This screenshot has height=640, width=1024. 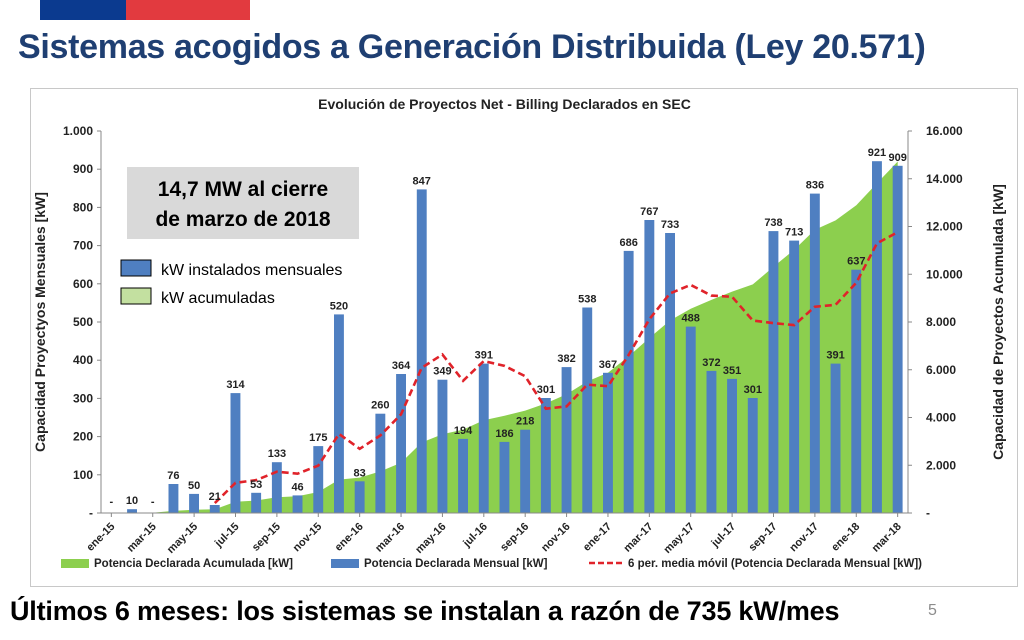 What do you see at coordinates (597, 537) in the screenshot?
I see `x-tick-label-12: ene-17` at bounding box center [597, 537].